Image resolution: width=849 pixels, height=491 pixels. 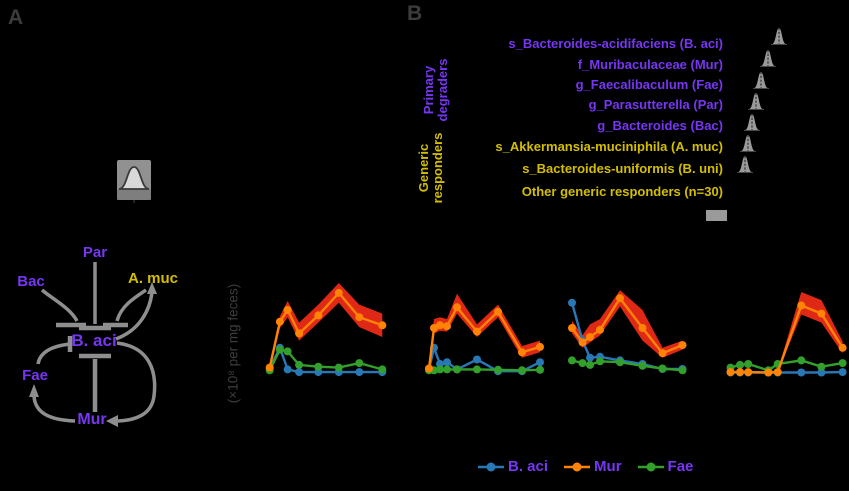 I want to click on legend-item-baci: B. aci, so click(x=513, y=466).